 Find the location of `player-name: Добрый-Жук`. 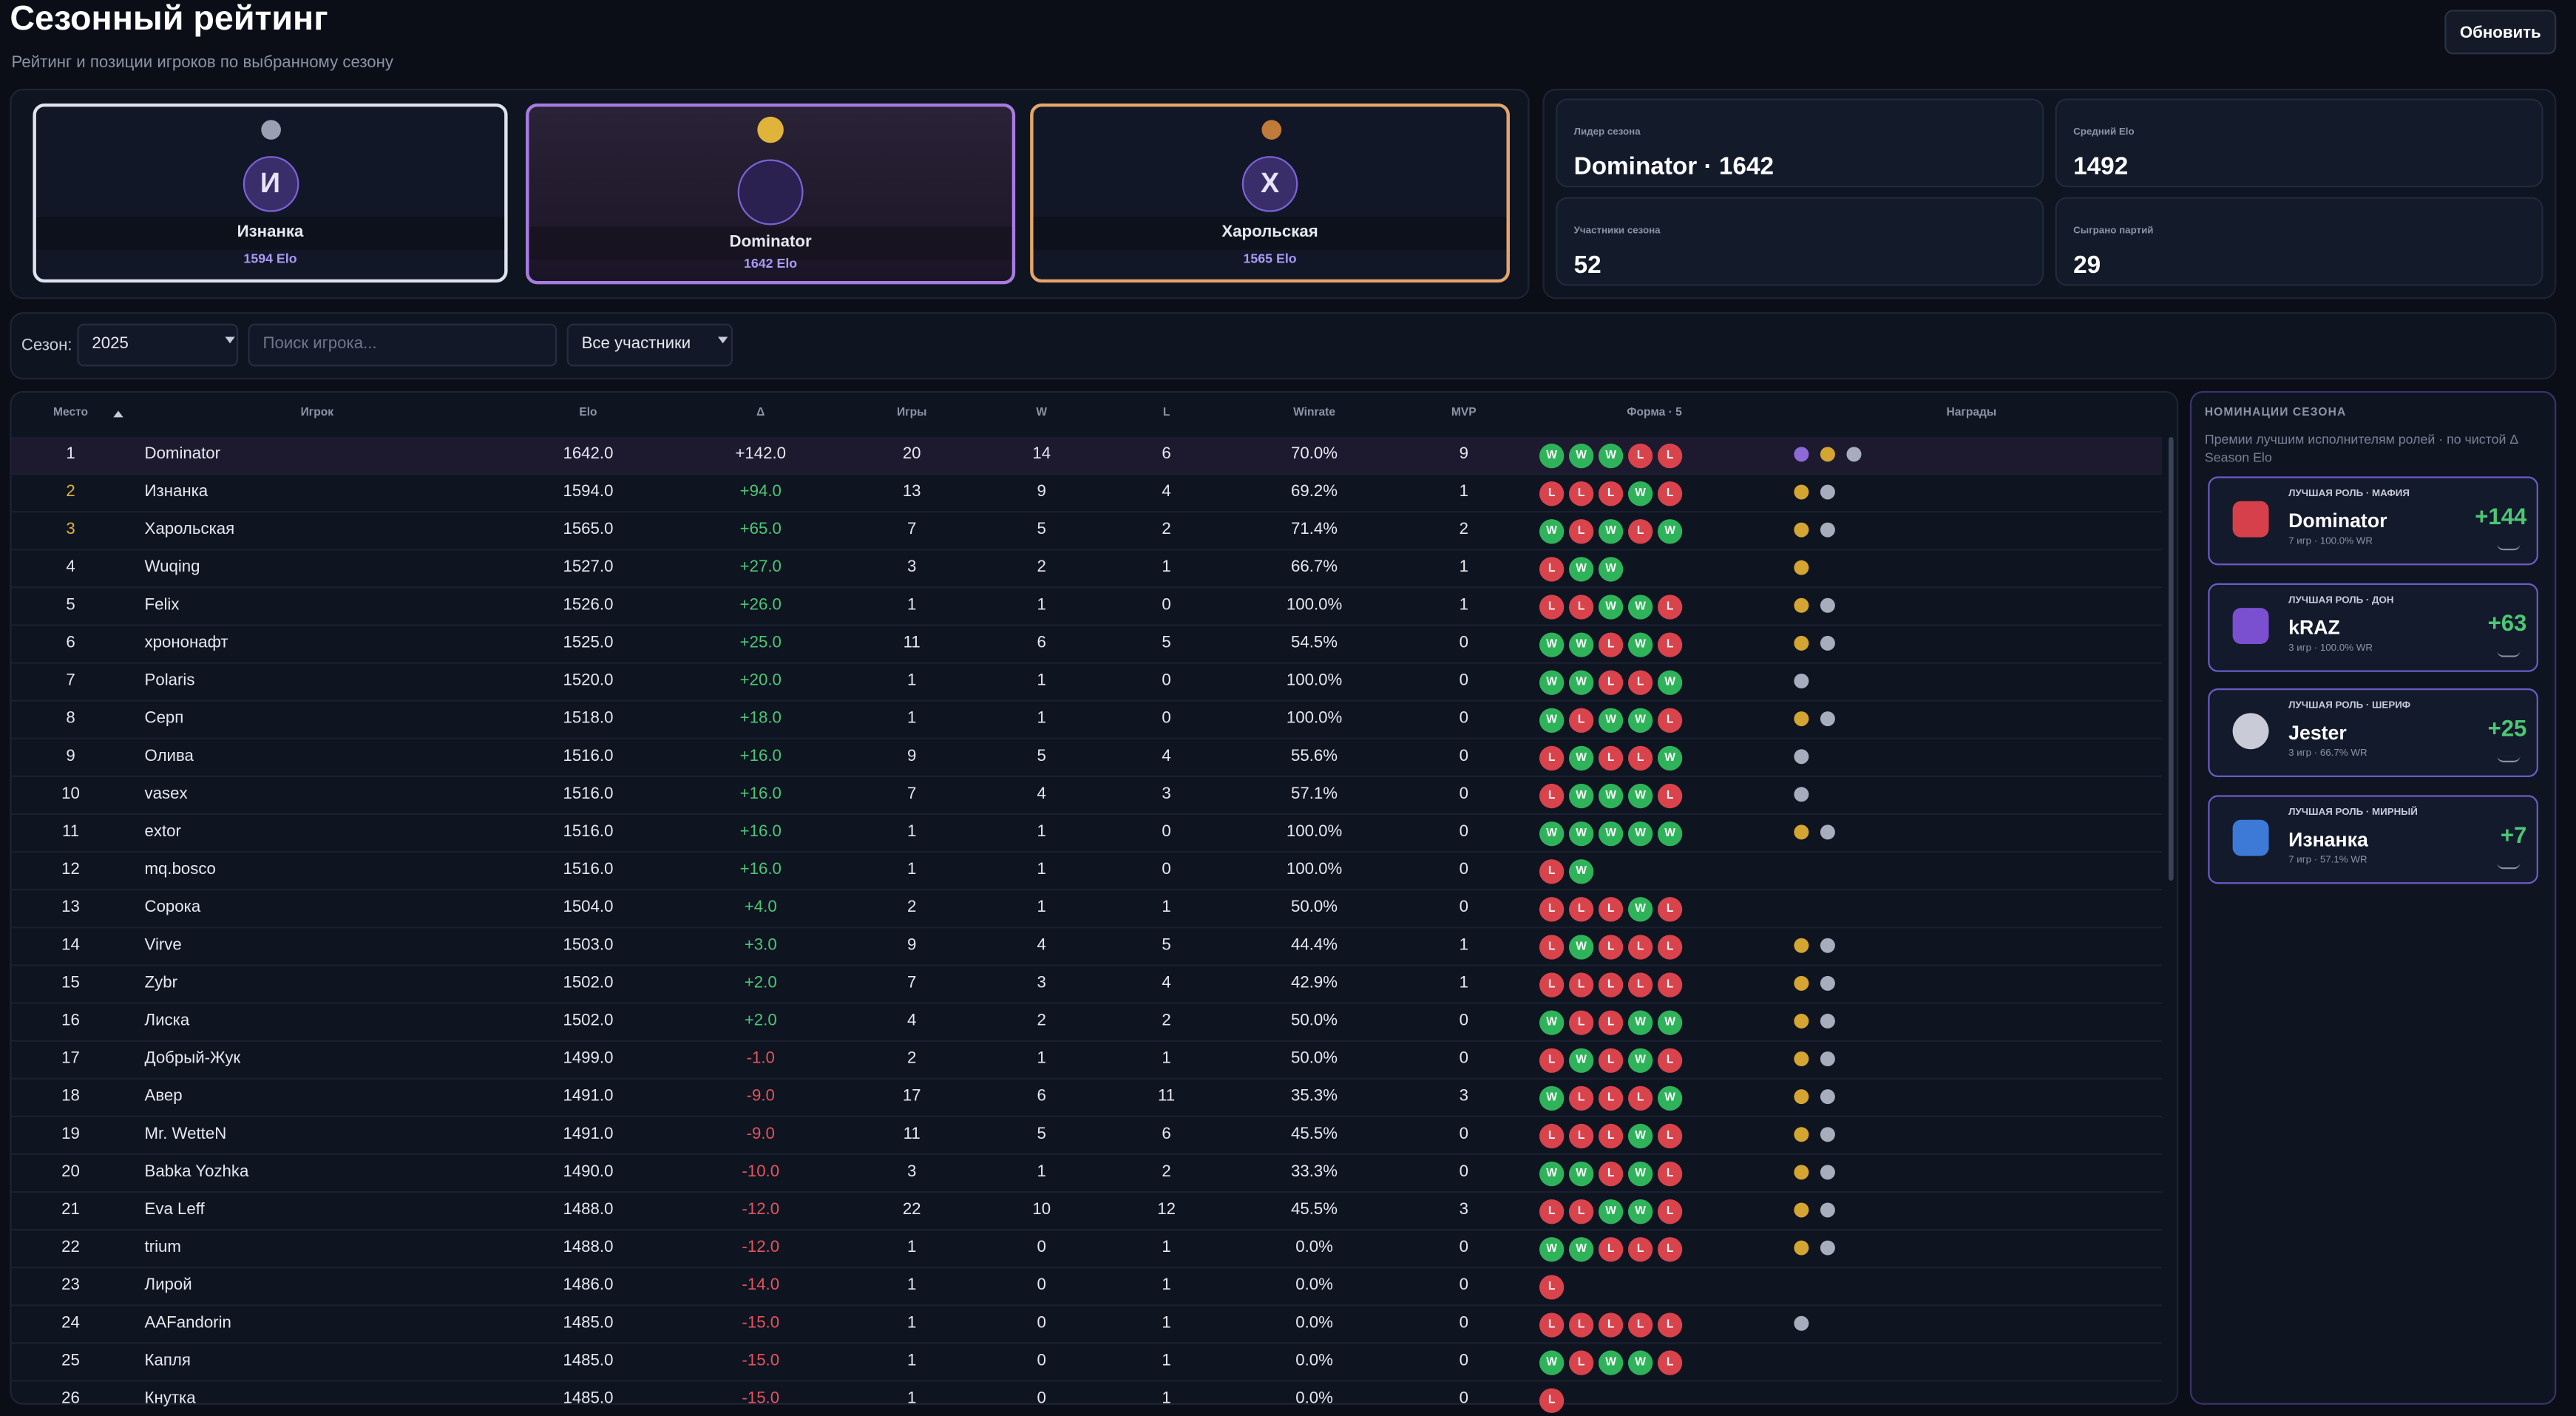

player-name: Добрый-Жук is located at coordinates (192, 1058).